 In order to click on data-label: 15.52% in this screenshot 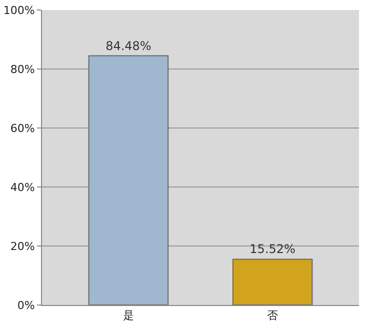, I will do `click(273, 249)`.